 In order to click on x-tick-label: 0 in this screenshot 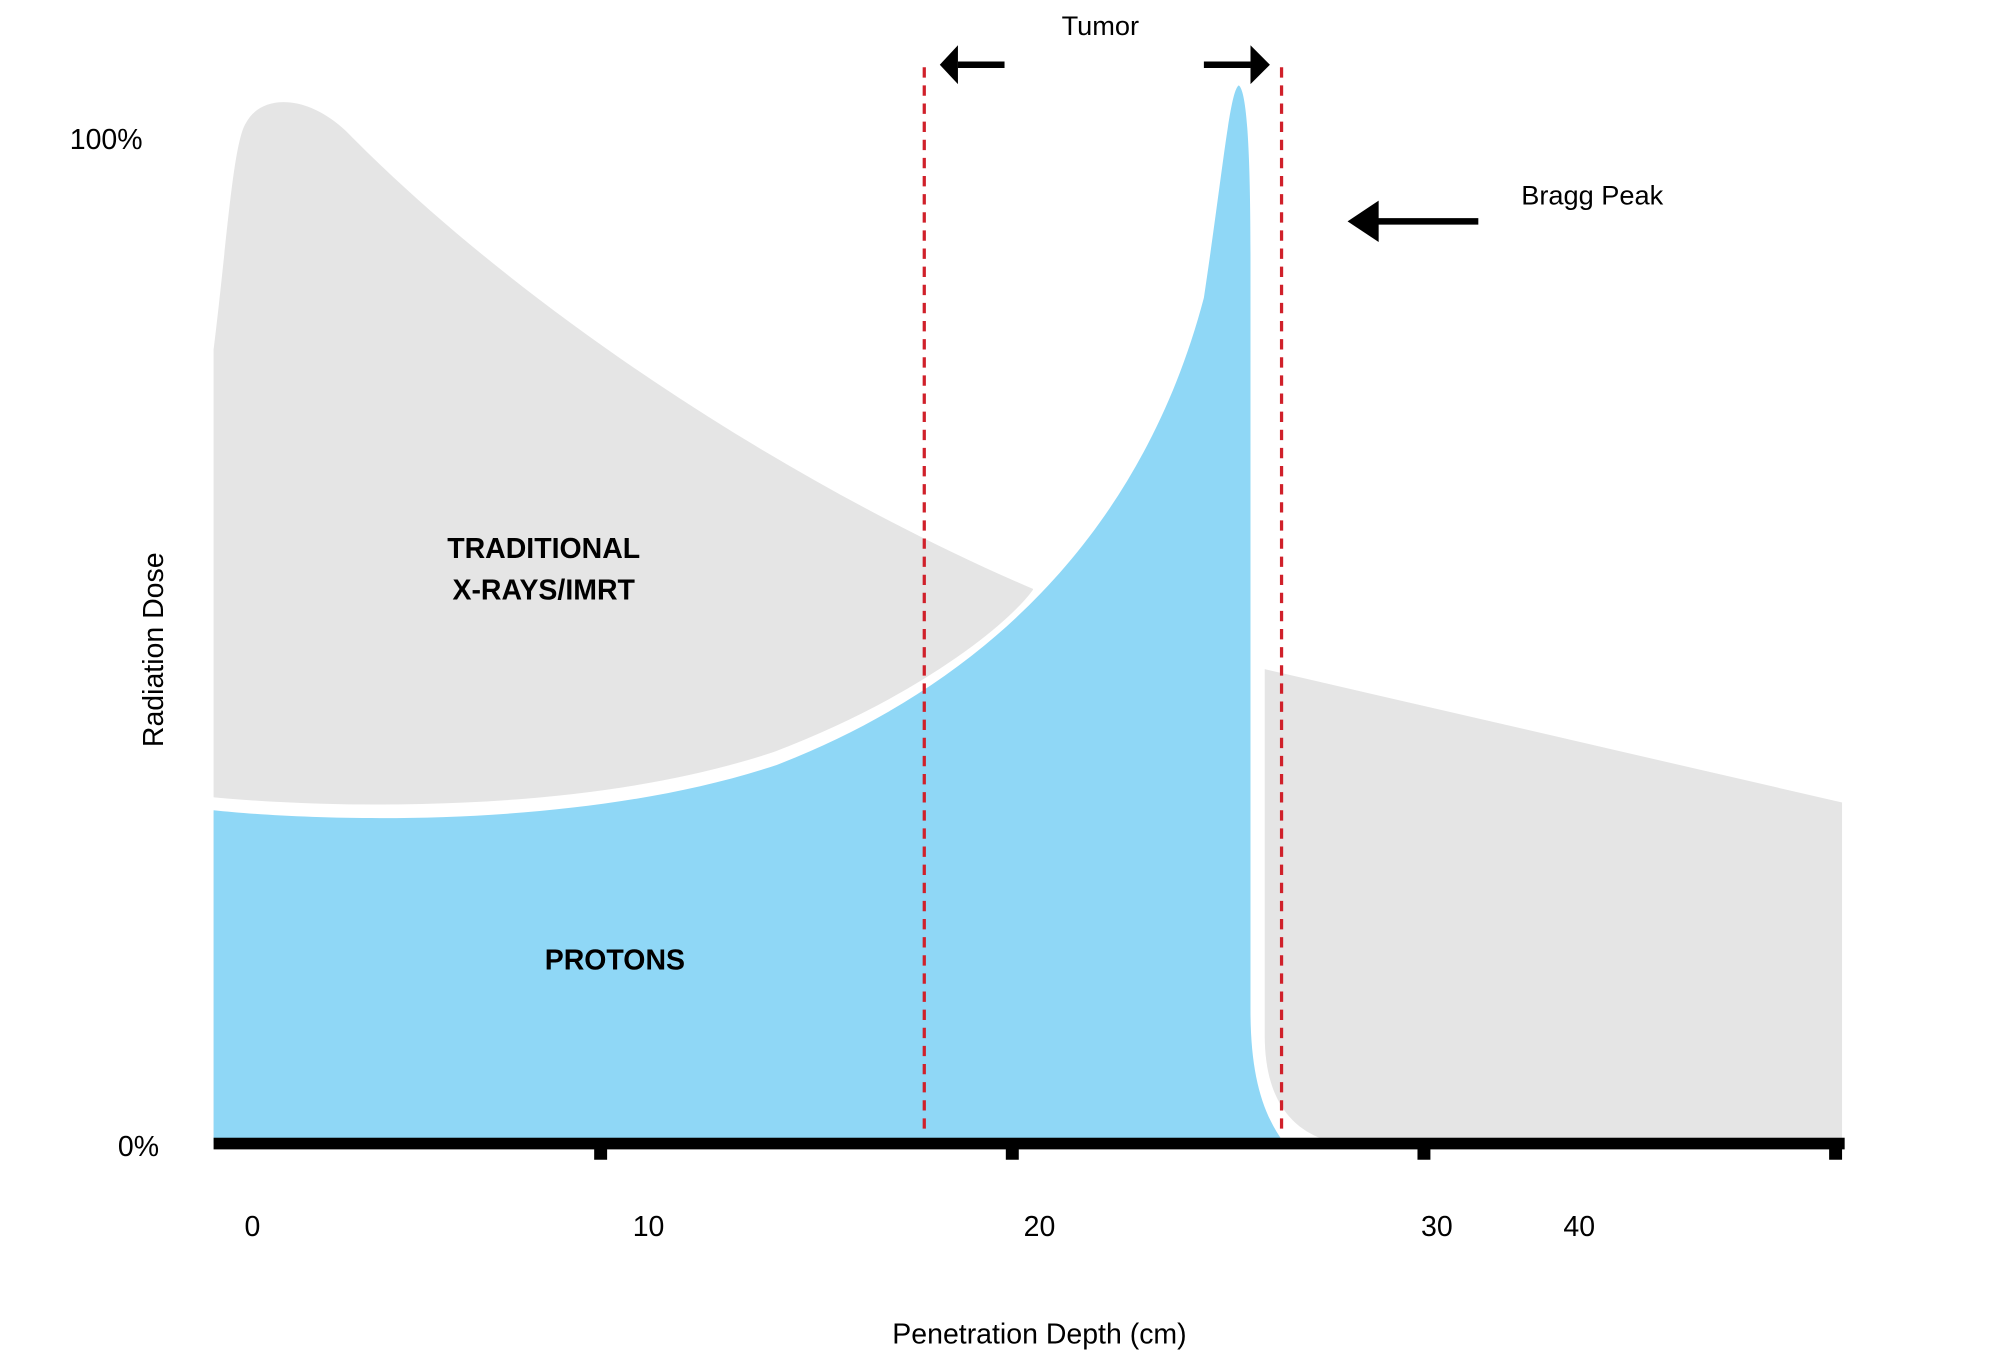, I will do `click(253, 1227)`.